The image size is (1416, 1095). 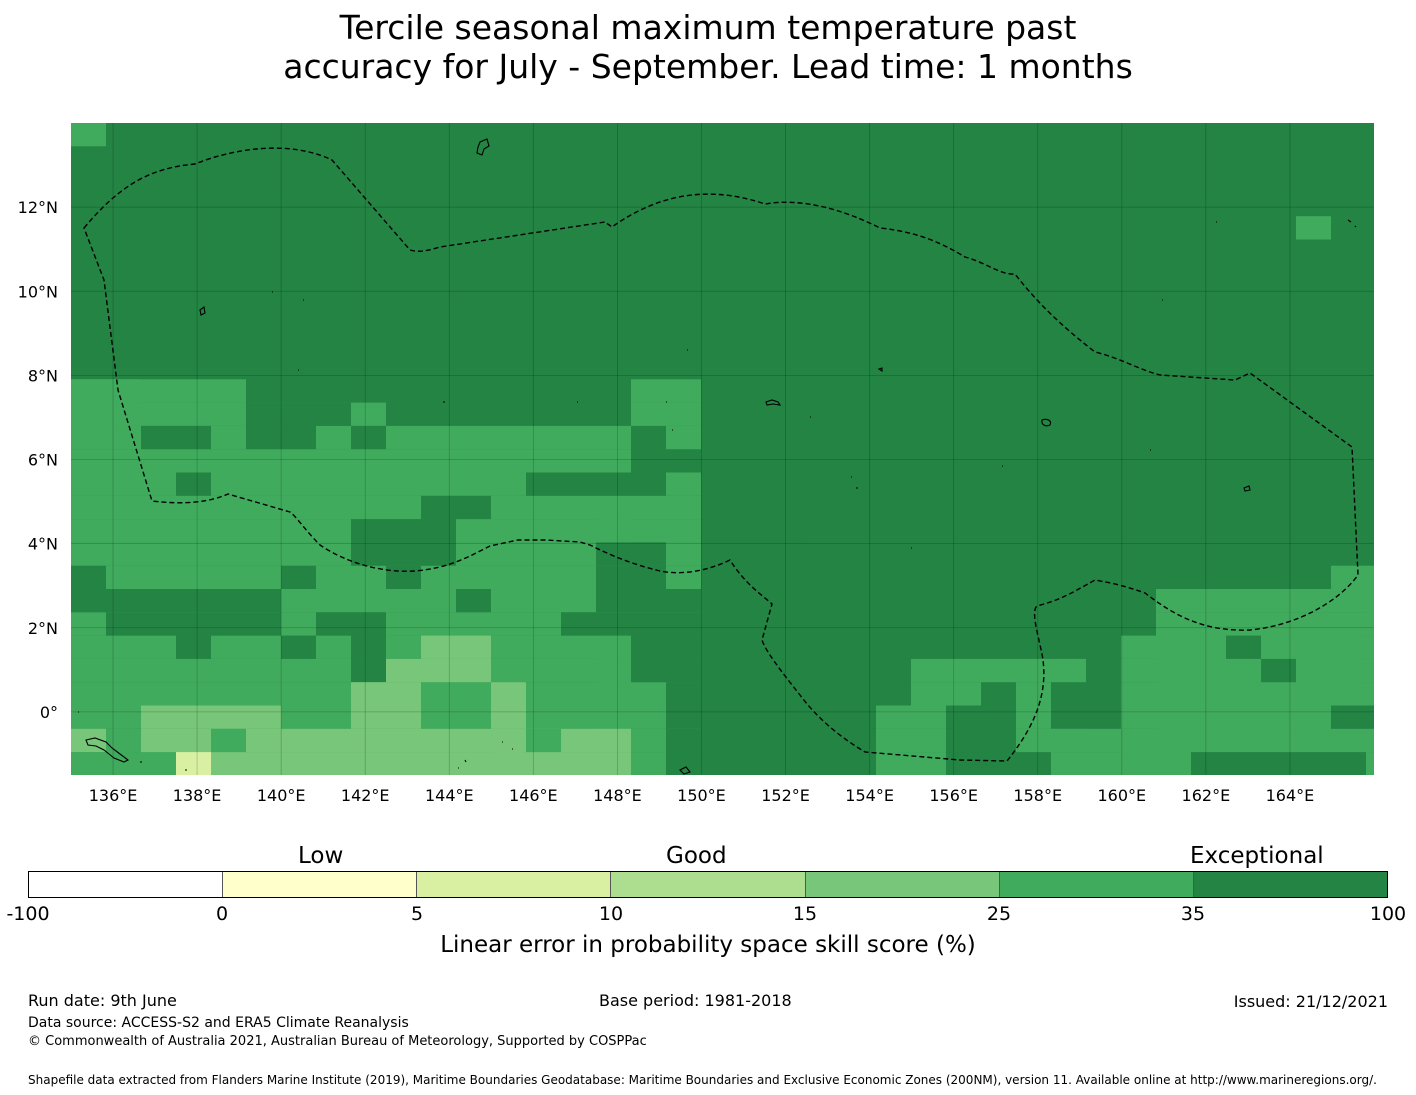 What do you see at coordinates (1121, 795) in the screenshot?
I see `longitude-label: 160°E` at bounding box center [1121, 795].